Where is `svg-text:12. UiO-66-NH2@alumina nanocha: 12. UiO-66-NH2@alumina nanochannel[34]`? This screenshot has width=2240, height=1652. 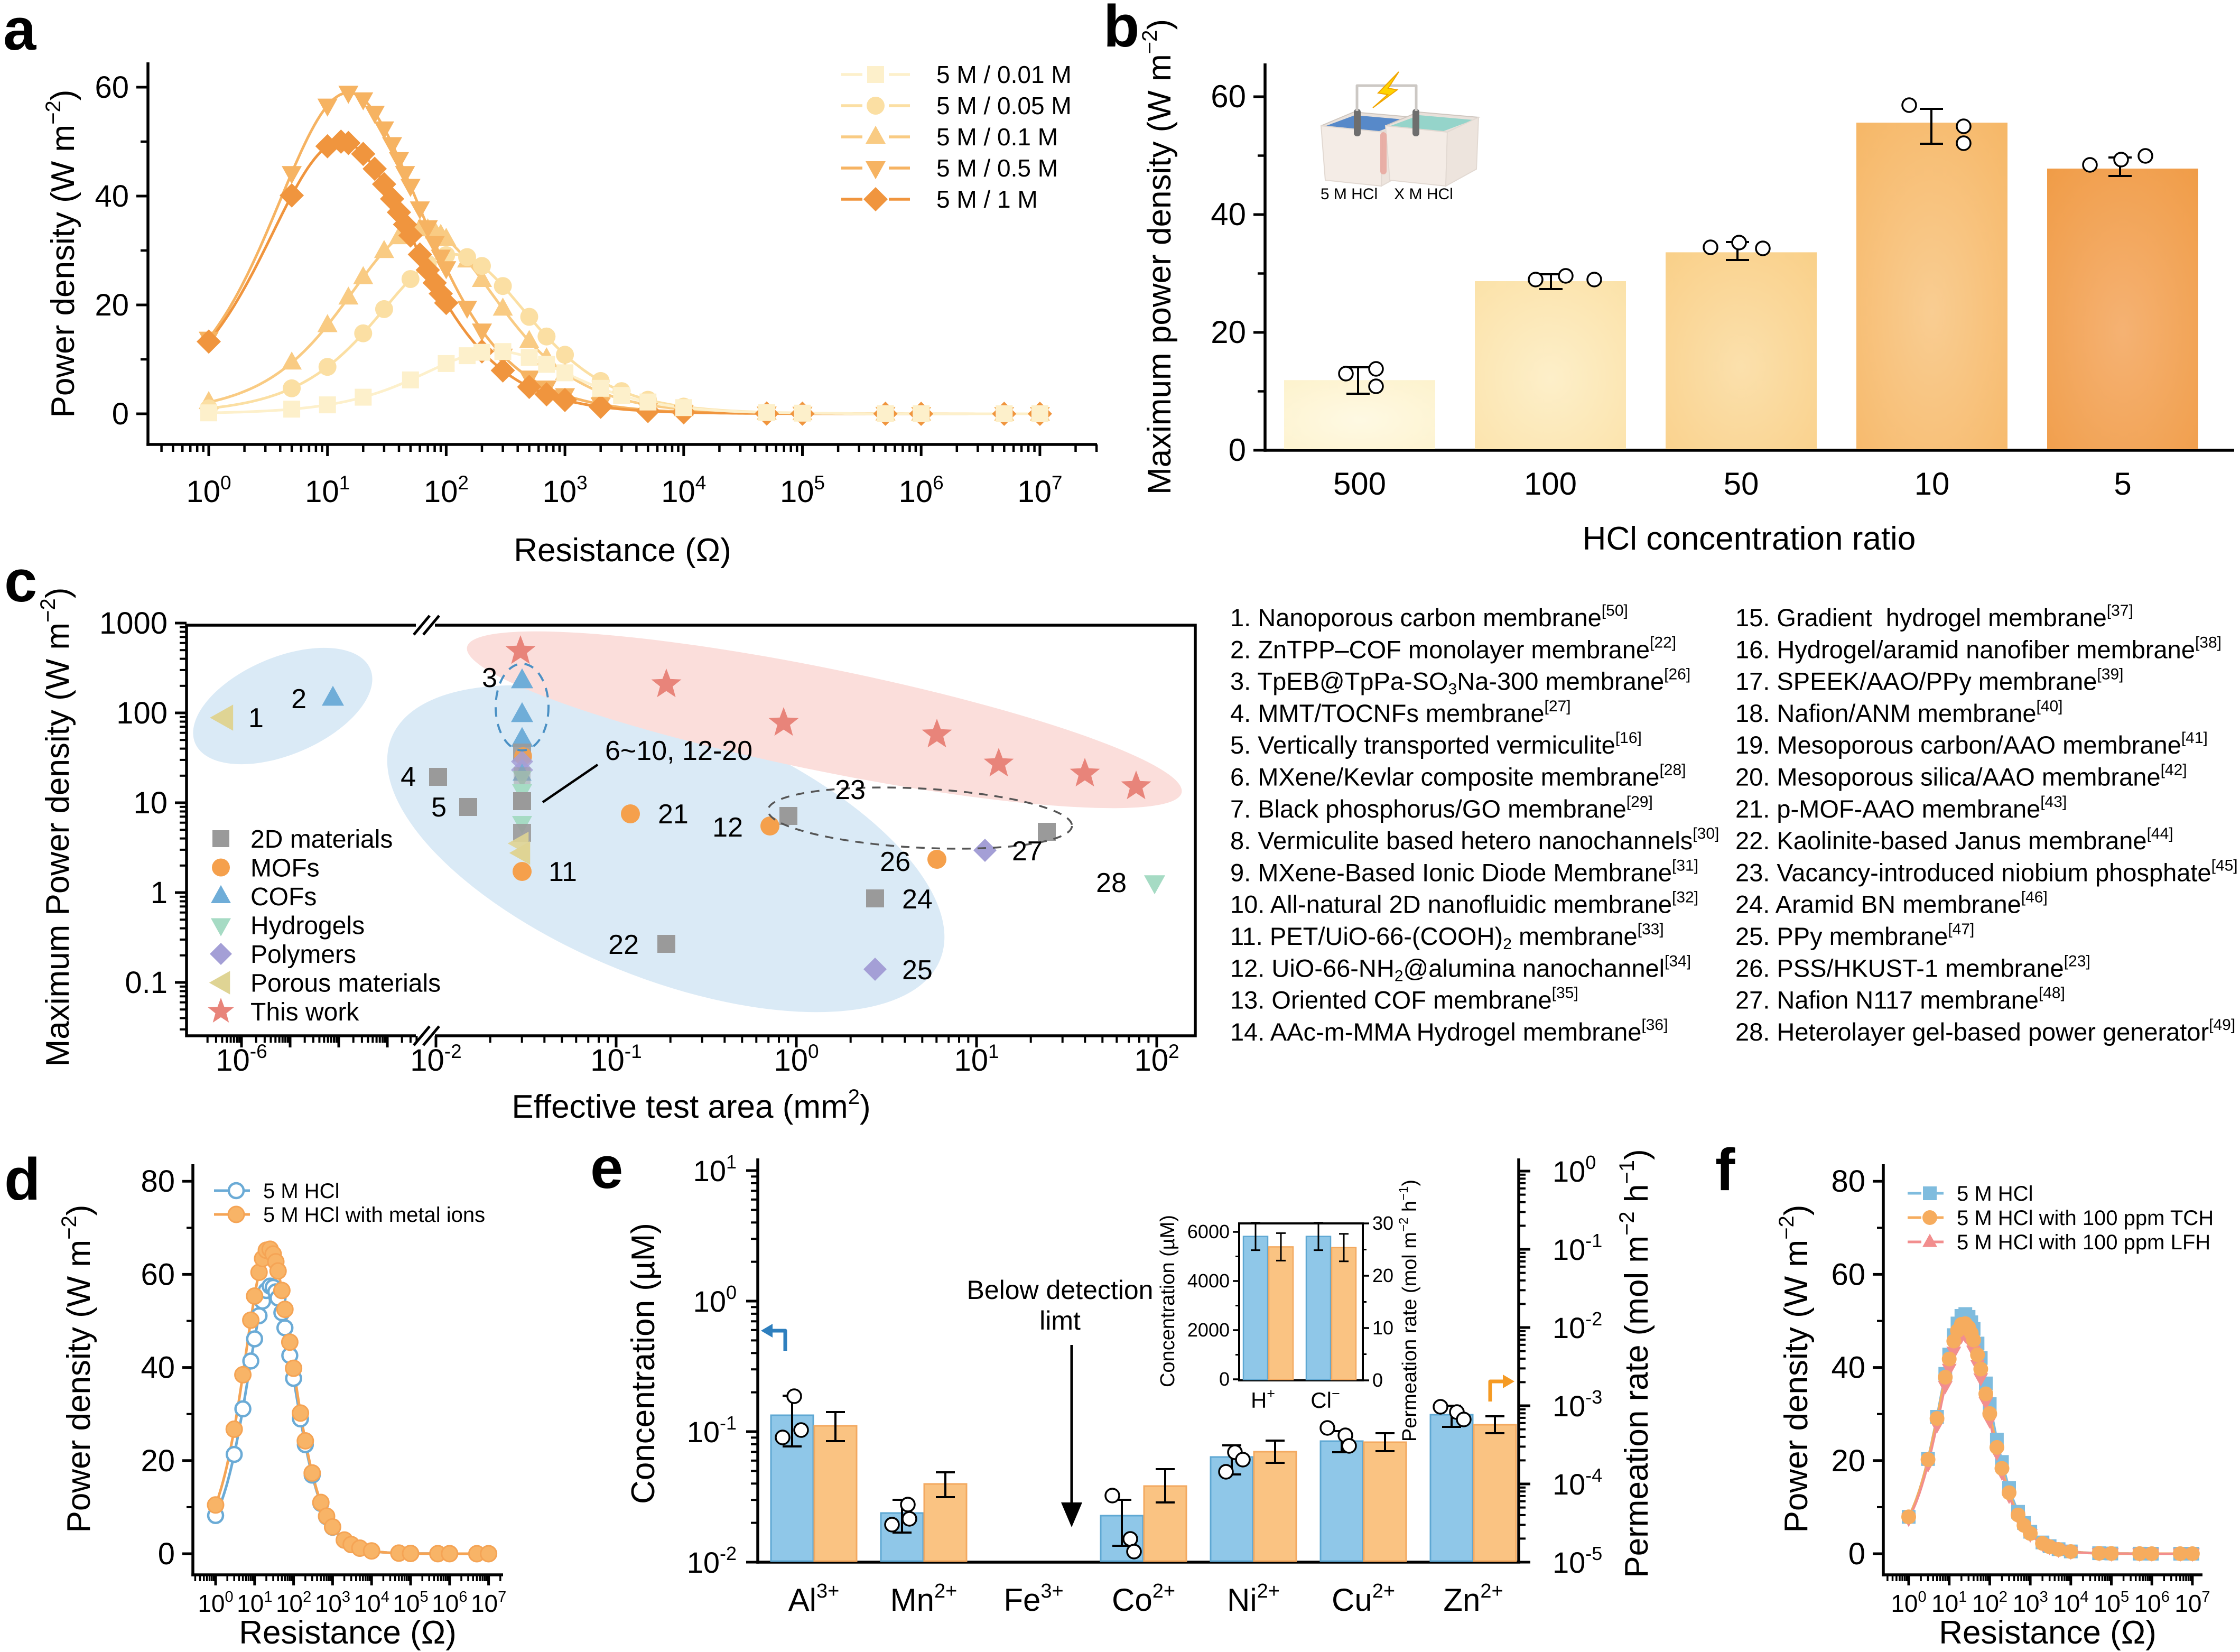
svg-text:12. UiO-66-NH2@alumina nanocha: 12. UiO-66-NH2@alumina nanochannel[34] is located at coordinates (1460, 968).